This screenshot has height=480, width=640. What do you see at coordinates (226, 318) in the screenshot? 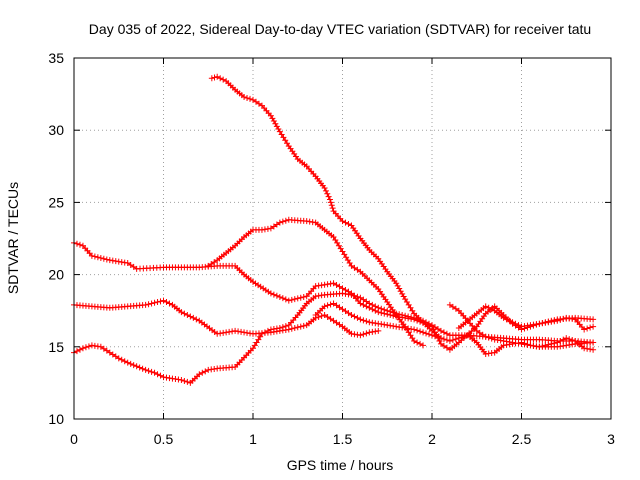
I see `series-track-b` at bounding box center [226, 318].